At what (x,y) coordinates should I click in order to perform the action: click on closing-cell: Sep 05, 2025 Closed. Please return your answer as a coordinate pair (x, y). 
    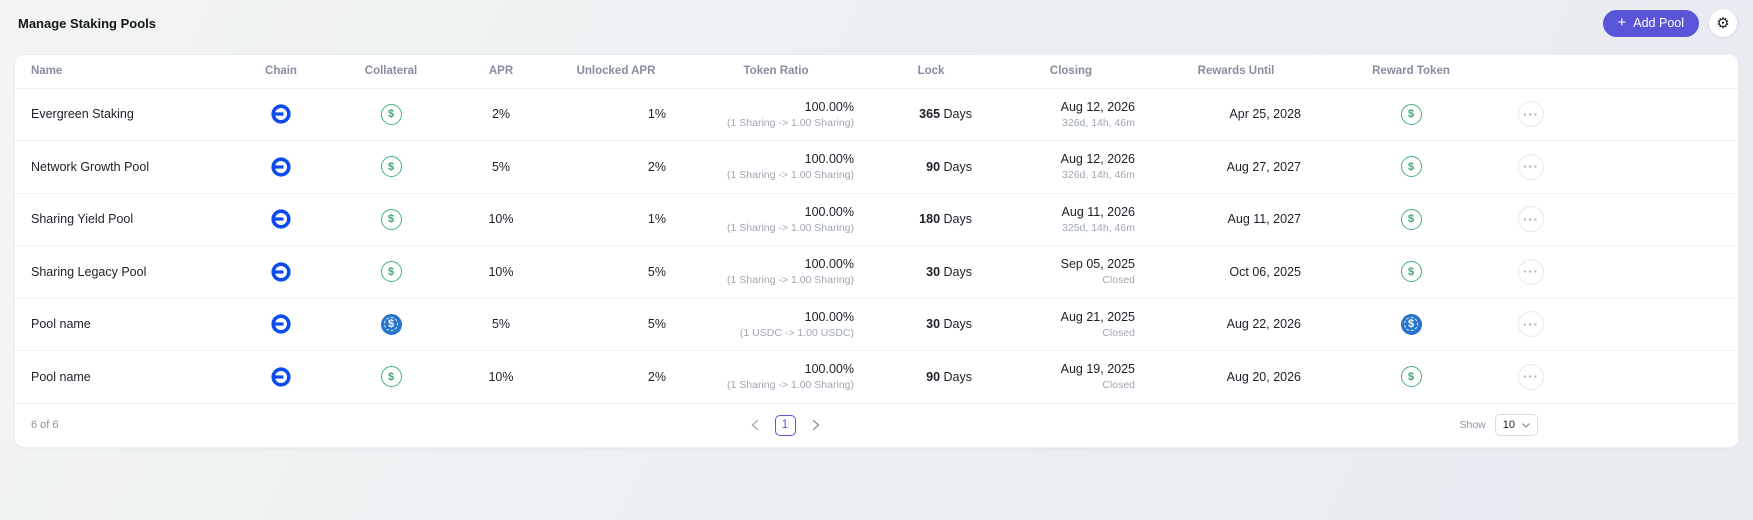
    Looking at the image, I should click on (1071, 272).